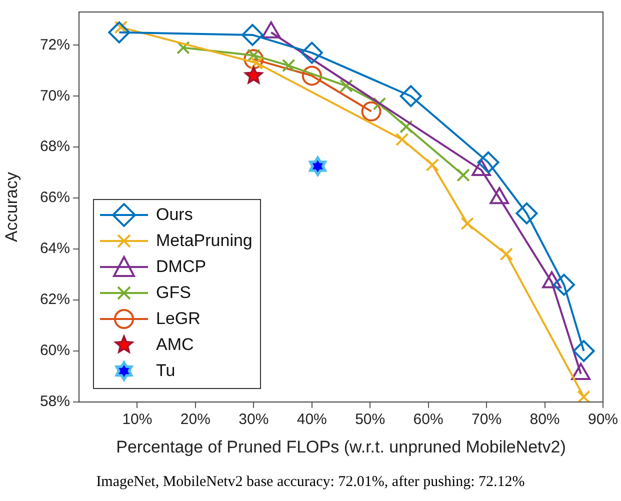 The height and width of the screenshot is (501, 621). What do you see at coordinates (55, 299) in the screenshot?
I see `y-tick-label: 62%` at bounding box center [55, 299].